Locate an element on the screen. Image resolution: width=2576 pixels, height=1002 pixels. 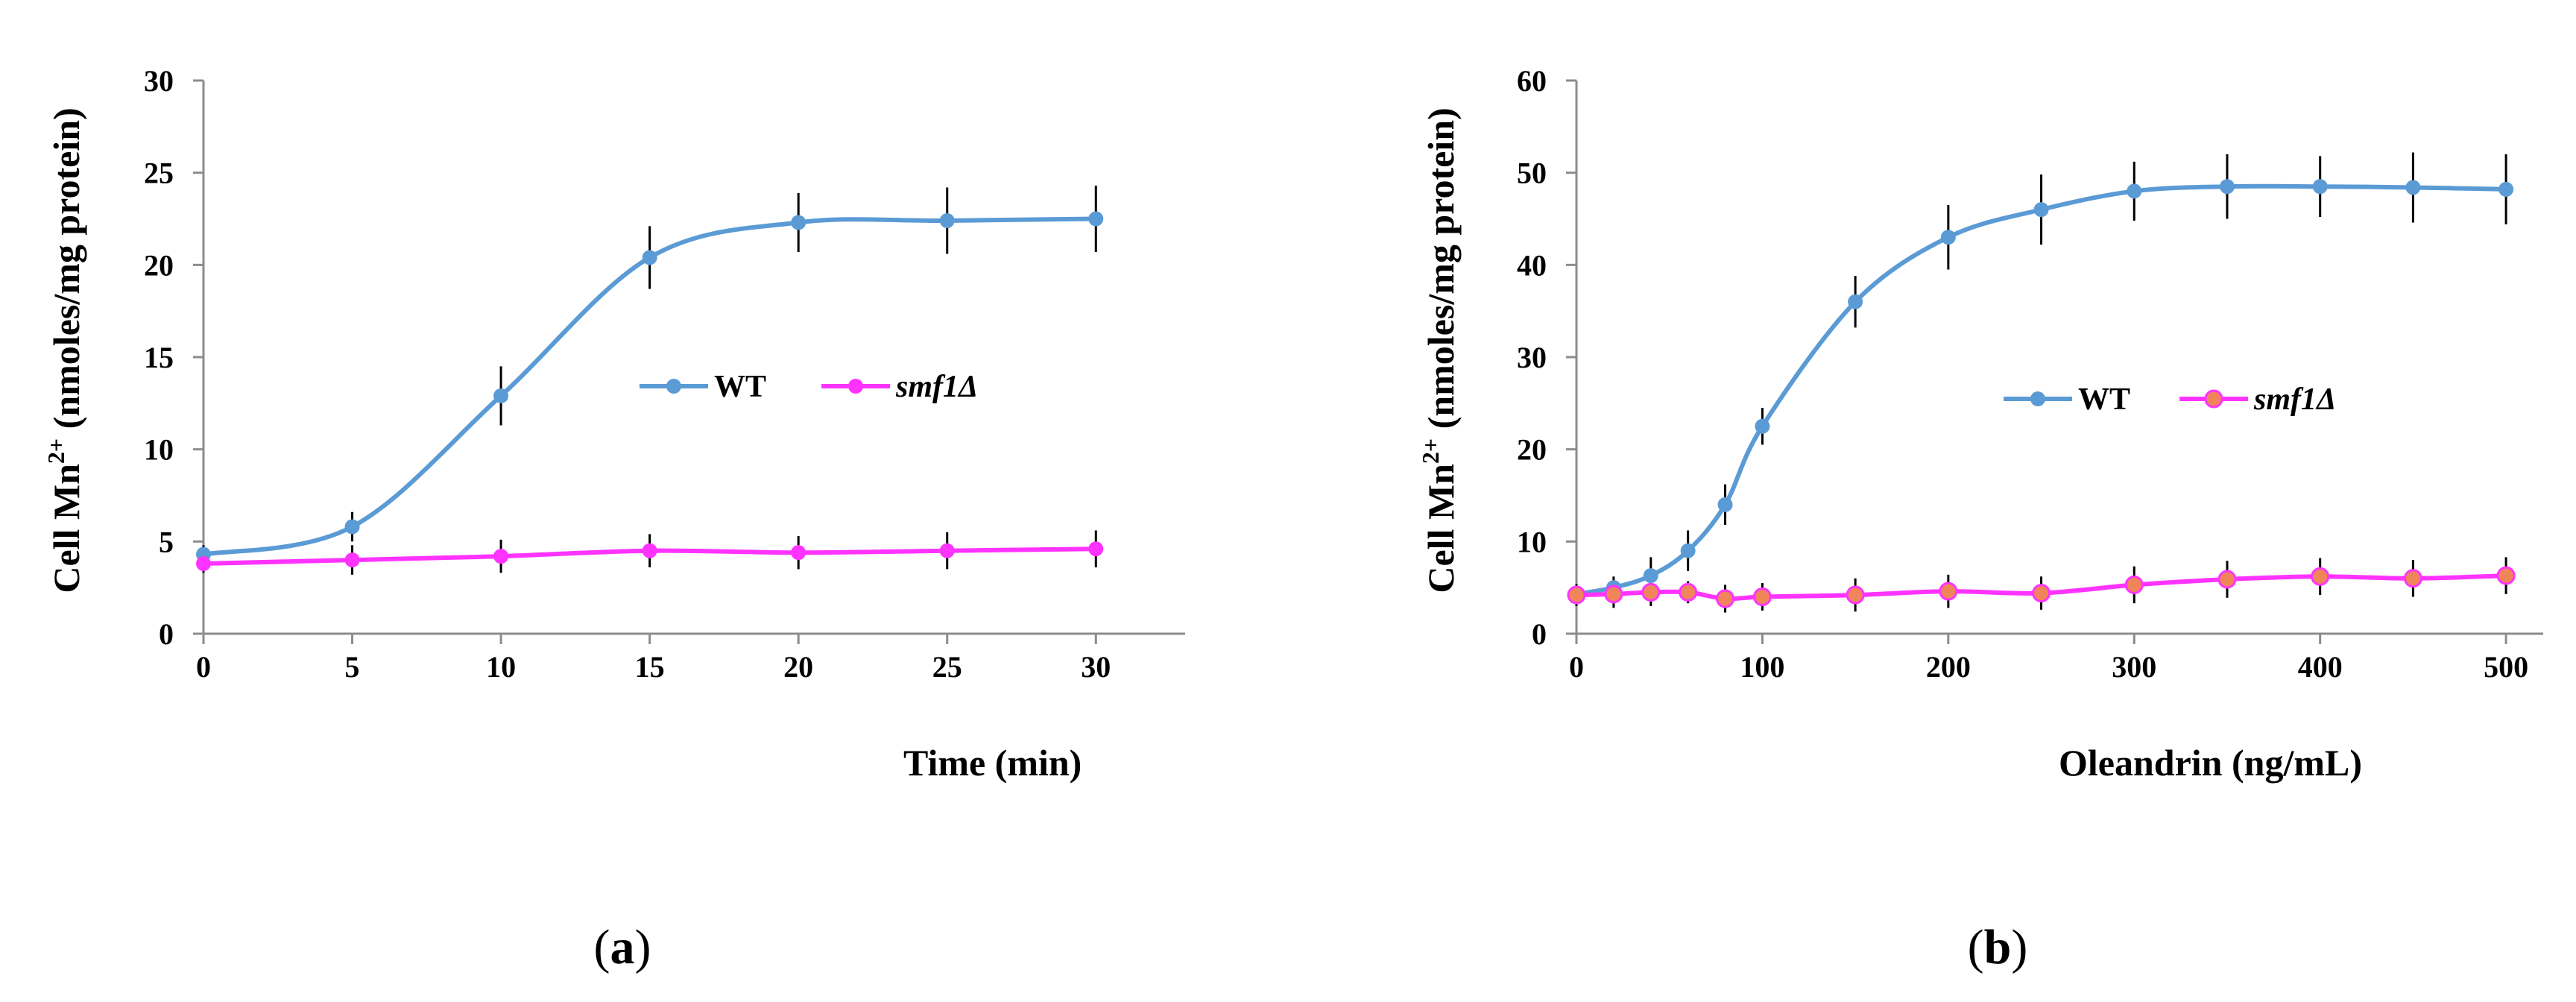
chart-a-x-ticks: 0 5 10 15 20 25 30 is located at coordinates (653, 659).